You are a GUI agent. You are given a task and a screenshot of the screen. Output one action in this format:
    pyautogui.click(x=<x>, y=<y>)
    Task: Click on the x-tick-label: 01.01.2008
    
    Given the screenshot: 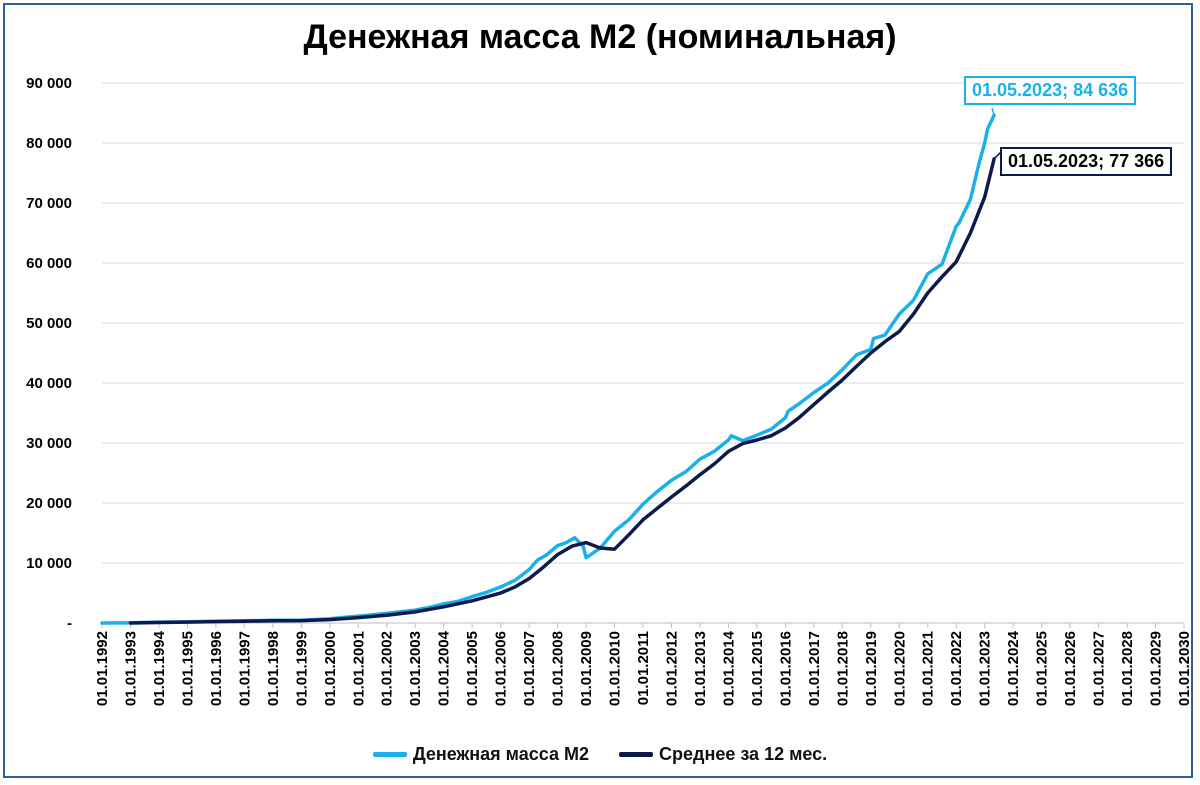 What is the action you would take?
    pyautogui.click(x=558, y=668)
    